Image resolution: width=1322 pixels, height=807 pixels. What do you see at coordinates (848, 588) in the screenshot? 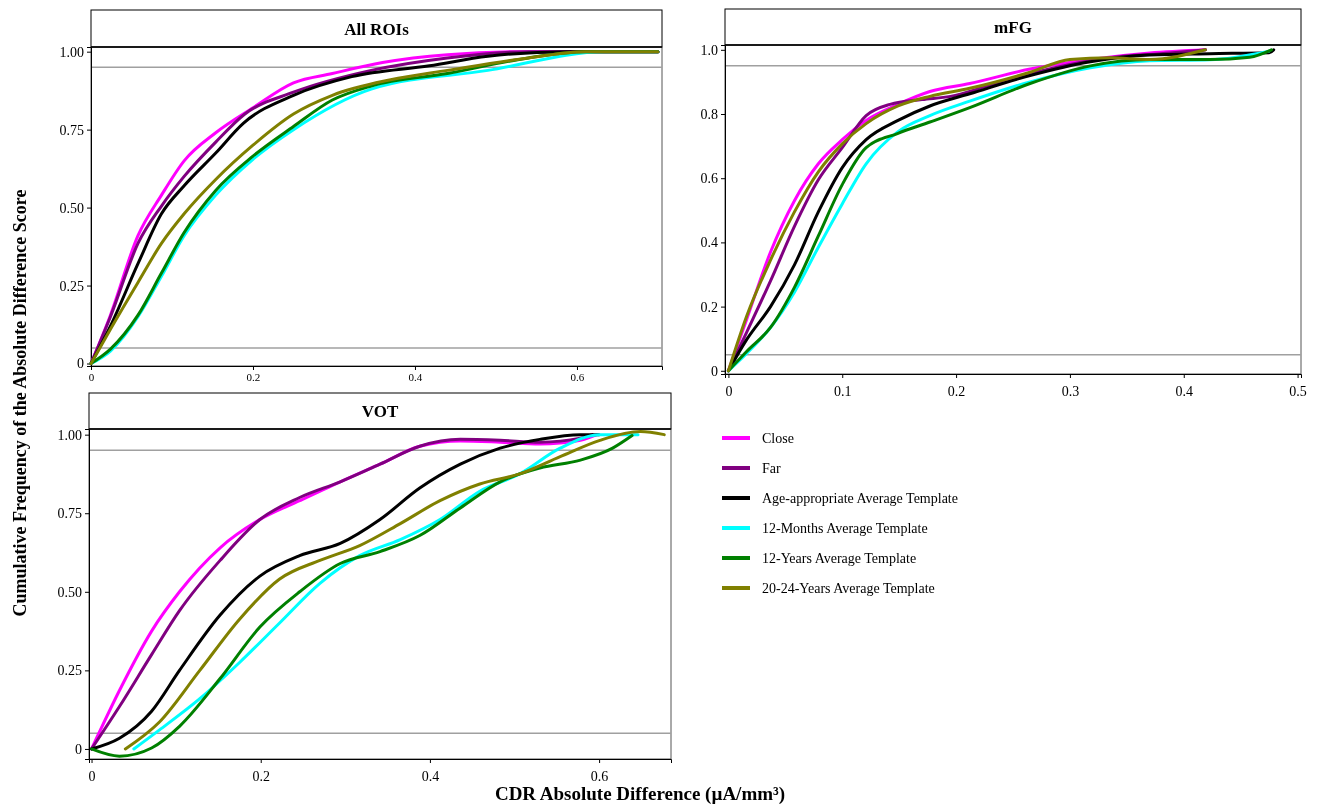
I see `legend-label: 20-24-Years Average Template` at bounding box center [848, 588].